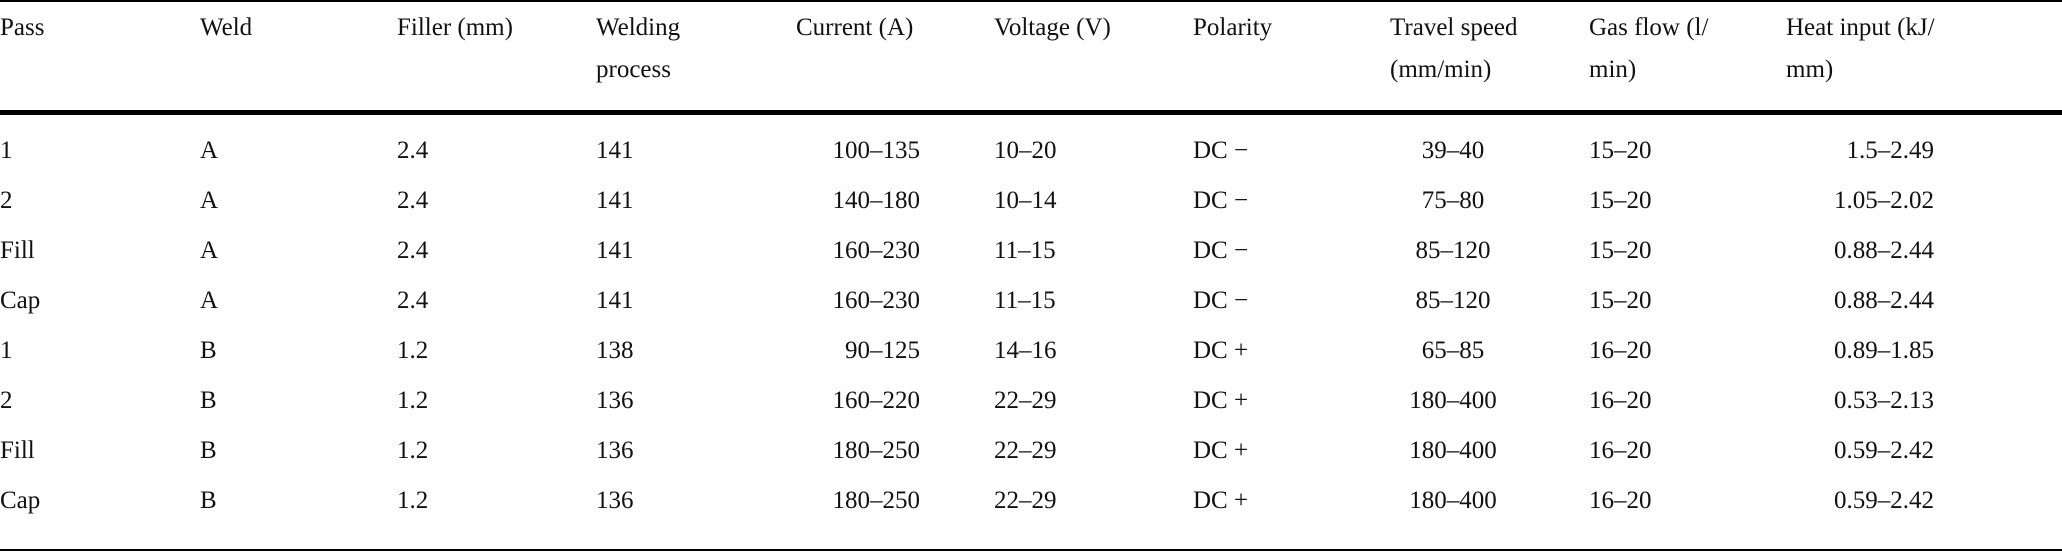 The height and width of the screenshot is (554, 2062). I want to click on table-cell: 138, so click(615, 350).